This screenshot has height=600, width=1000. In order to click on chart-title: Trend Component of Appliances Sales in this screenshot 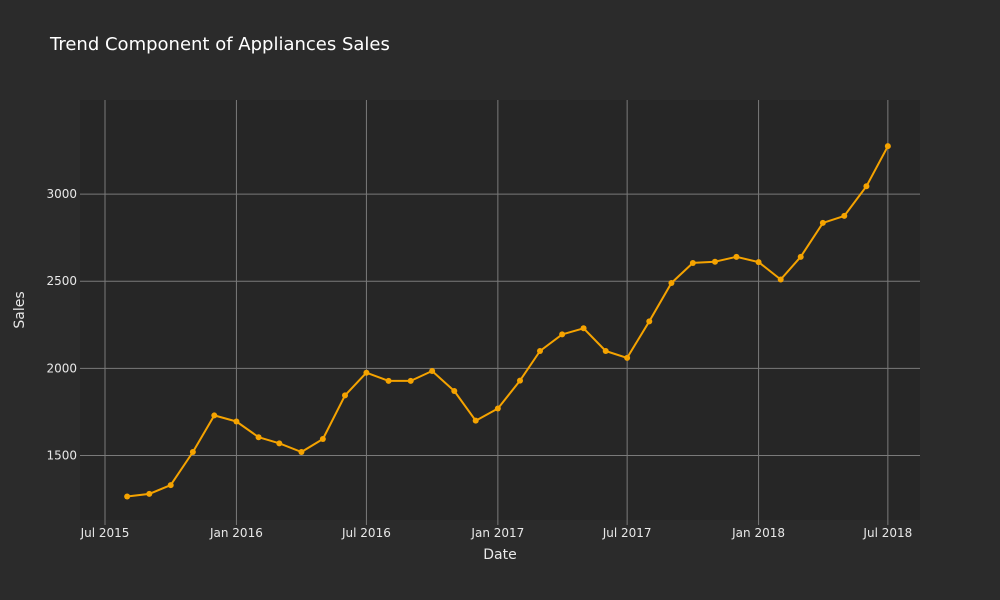, I will do `click(219, 44)`.